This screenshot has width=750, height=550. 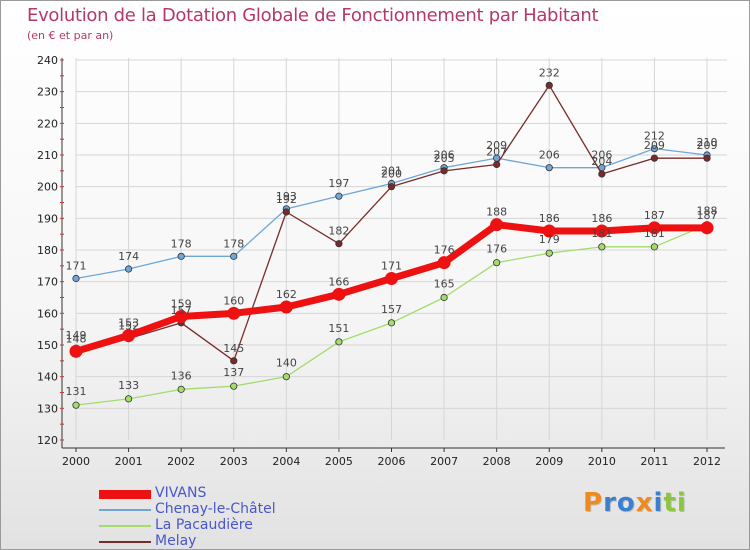 What do you see at coordinates (601, 161) in the screenshot?
I see `data-label-melay: 204` at bounding box center [601, 161].